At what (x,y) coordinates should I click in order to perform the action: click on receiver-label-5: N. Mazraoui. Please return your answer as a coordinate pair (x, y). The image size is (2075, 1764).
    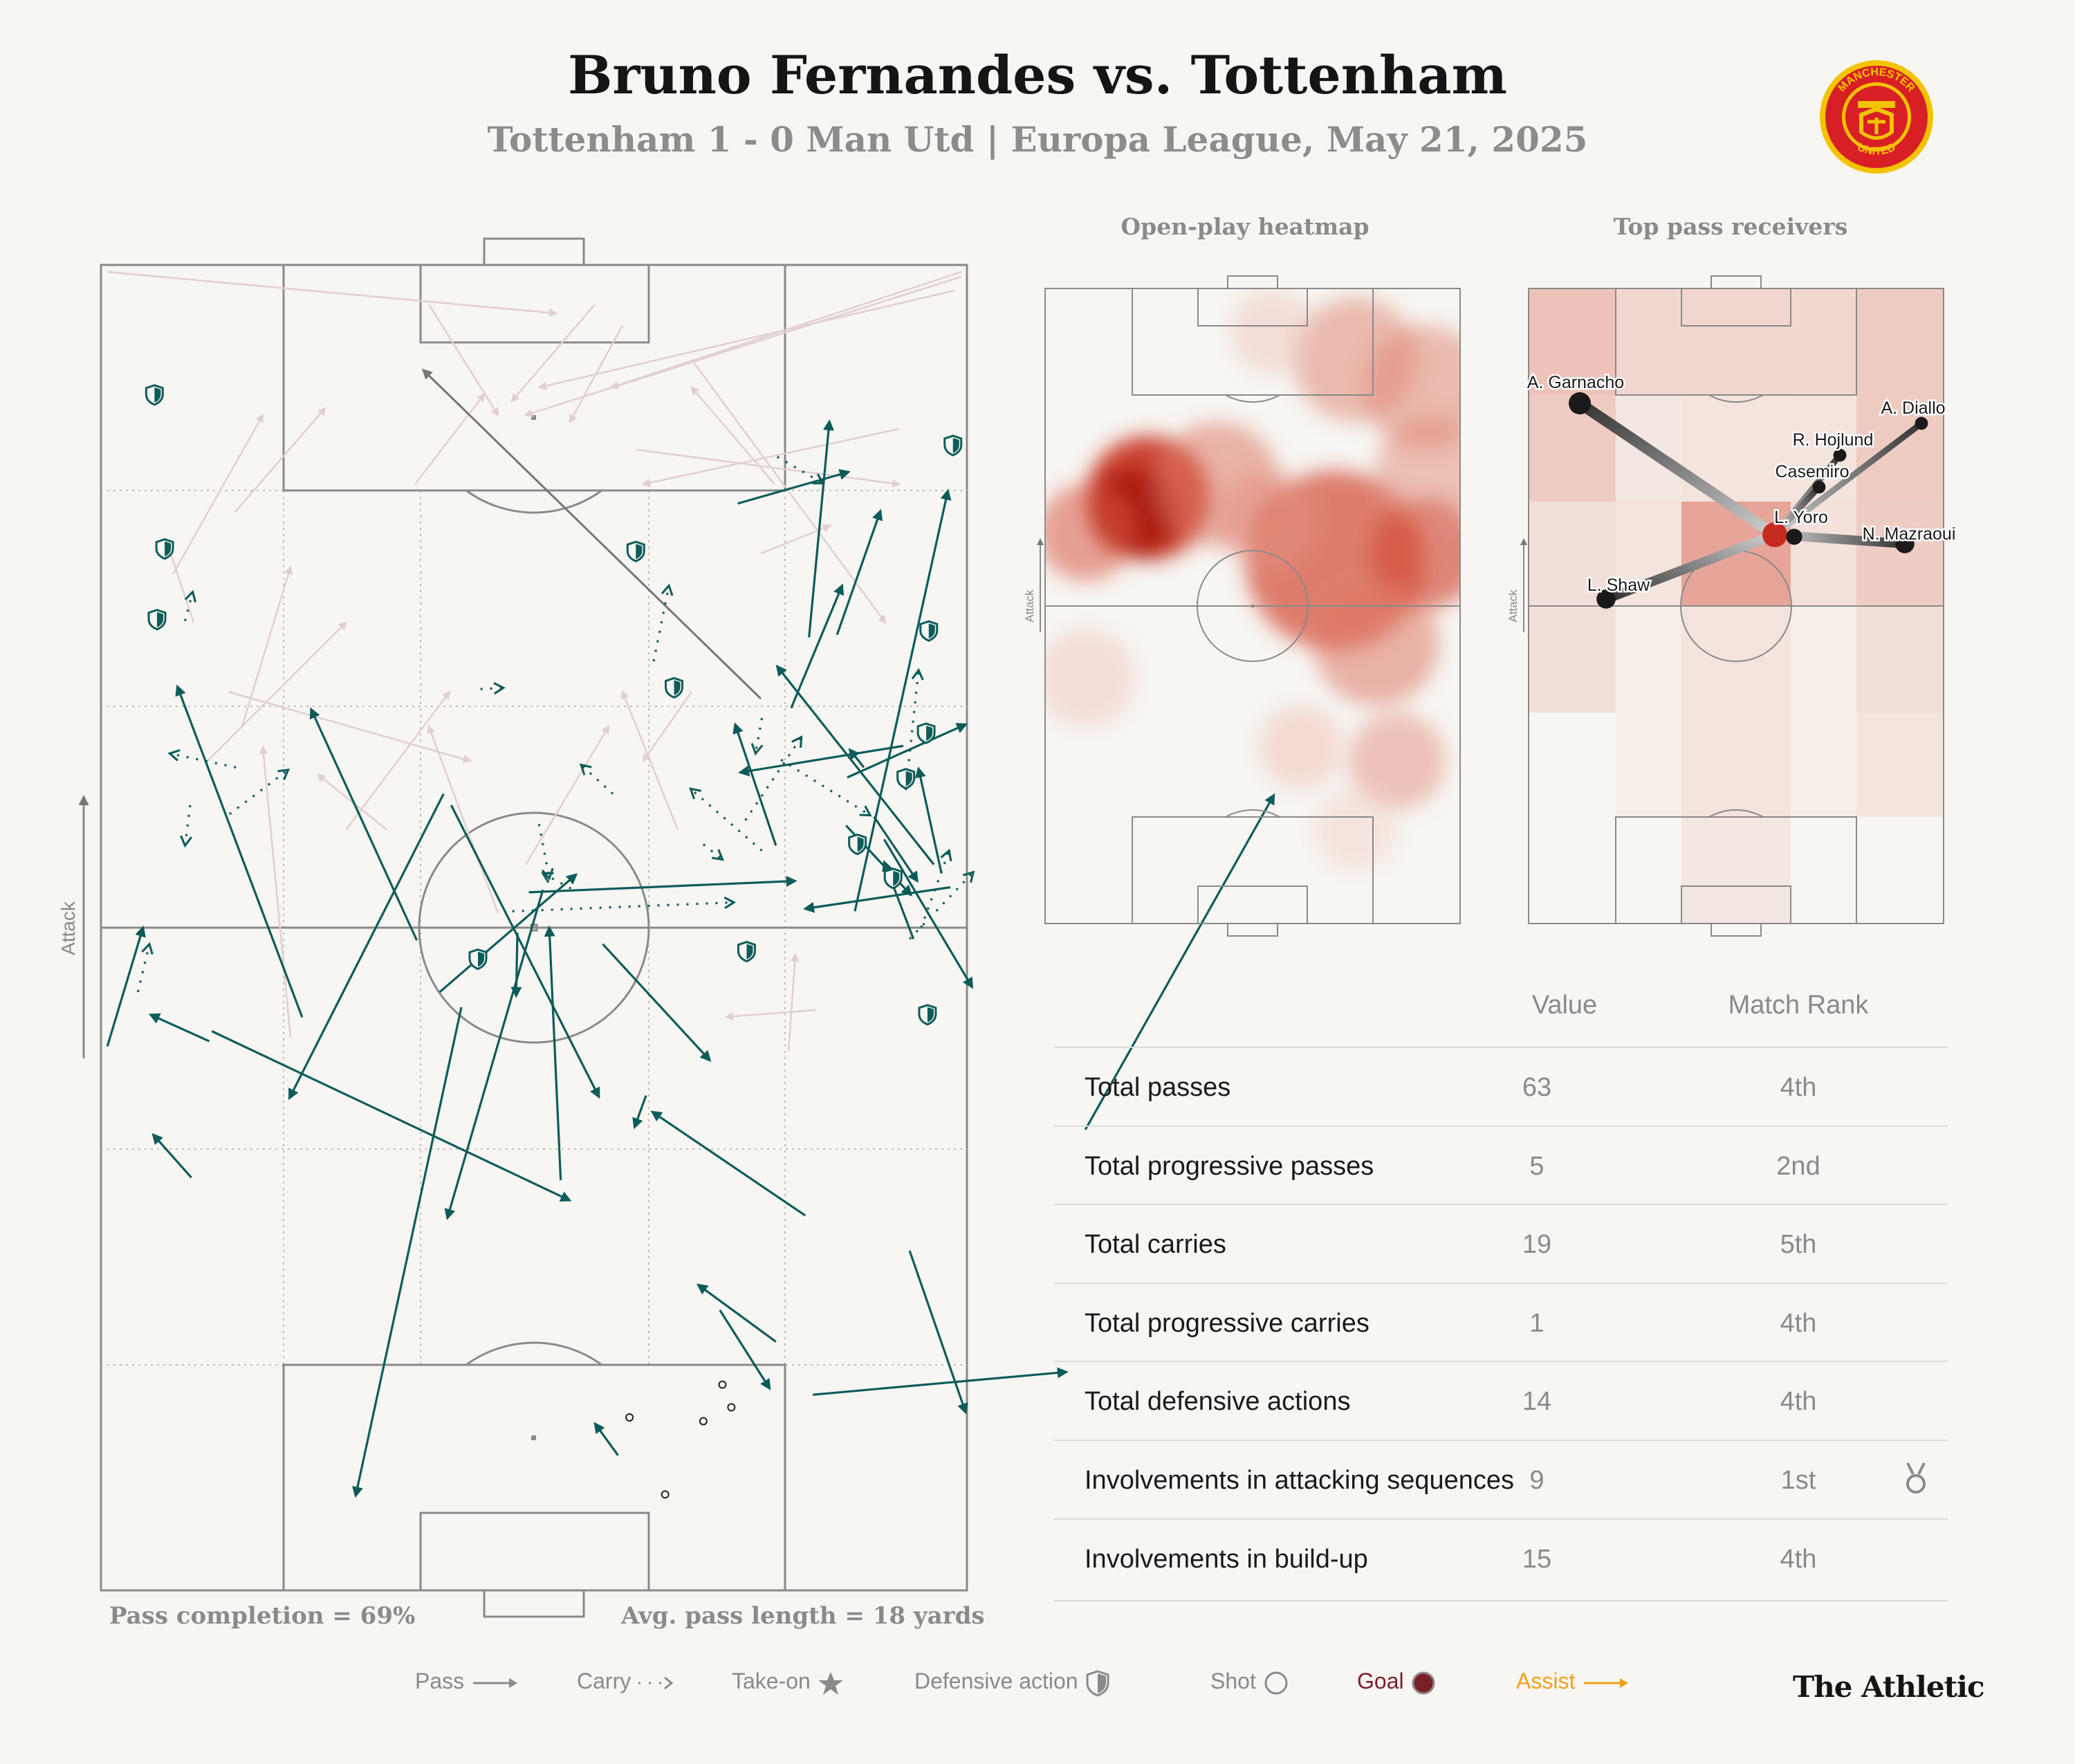
    Looking at the image, I should click on (1909, 534).